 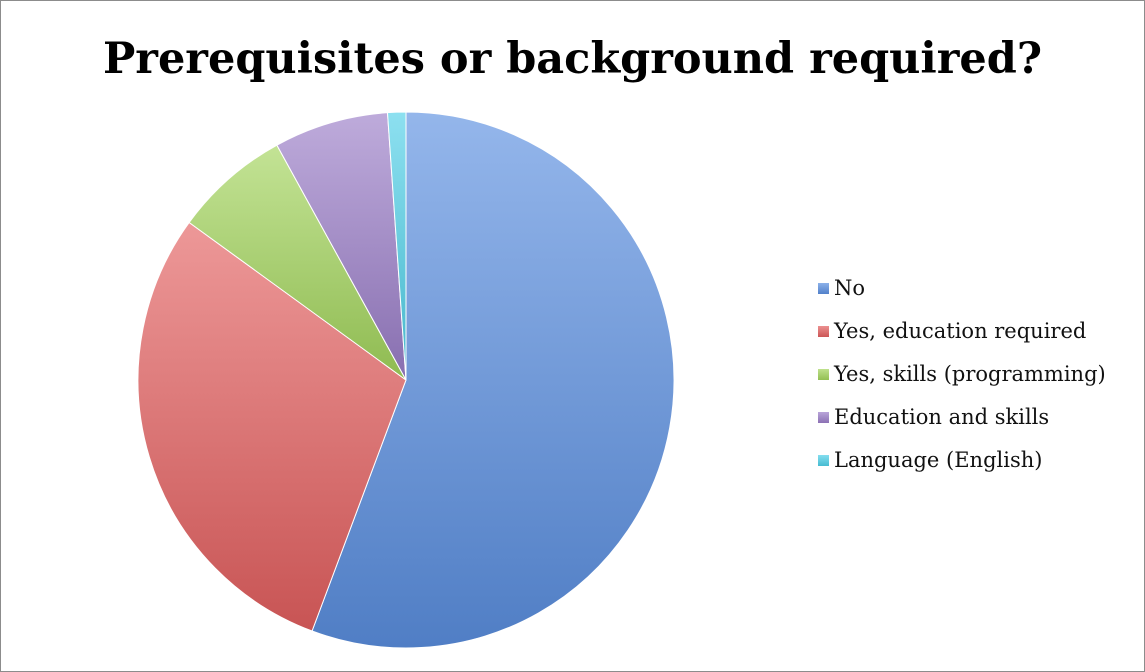 I want to click on legend-item: Education and skills, so click(x=962, y=417).